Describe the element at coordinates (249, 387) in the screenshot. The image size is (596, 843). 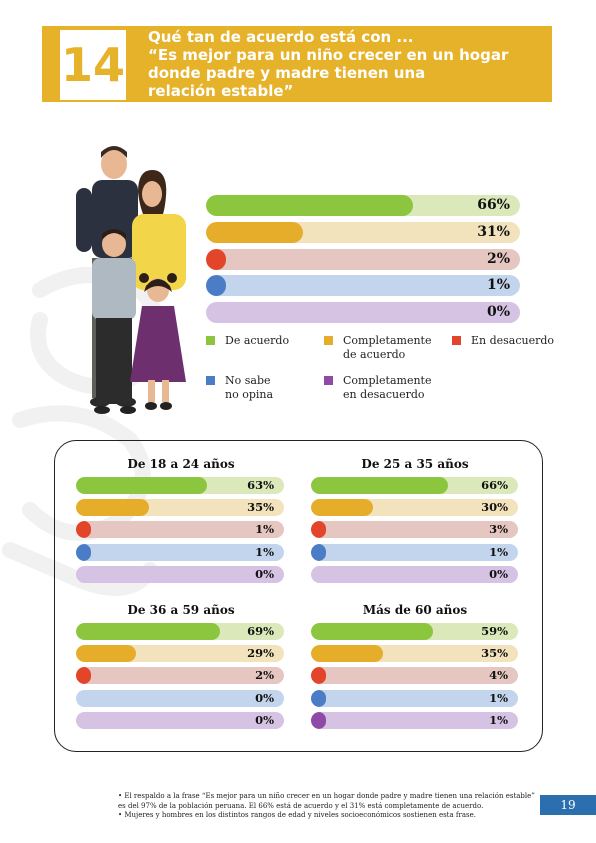
I see `legend-label: No sabe no opina` at that location.